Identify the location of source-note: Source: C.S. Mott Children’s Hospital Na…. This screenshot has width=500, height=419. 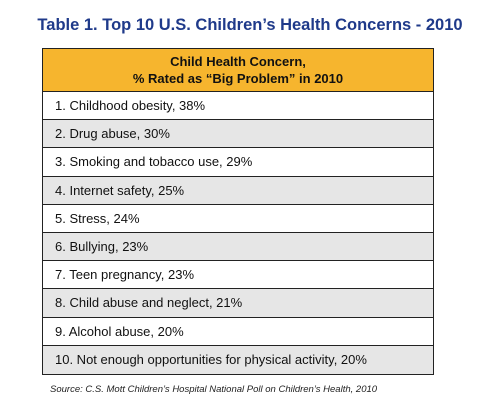
(214, 389).